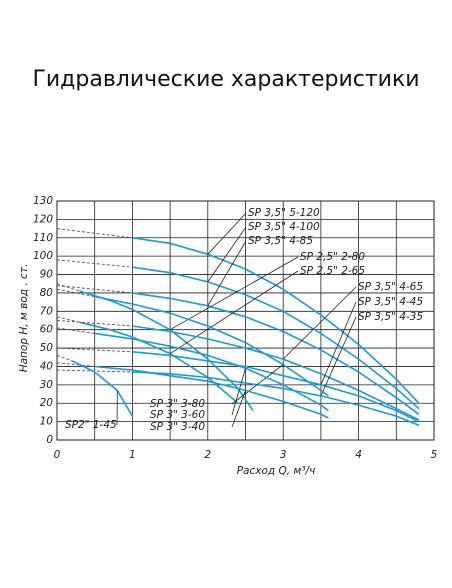 The image size is (452, 588). What do you see at coordinates (276, 471) in the screenshot?
I see `x-axis-label: Расход Q, м³/ч` at bounding box center [276, 471].